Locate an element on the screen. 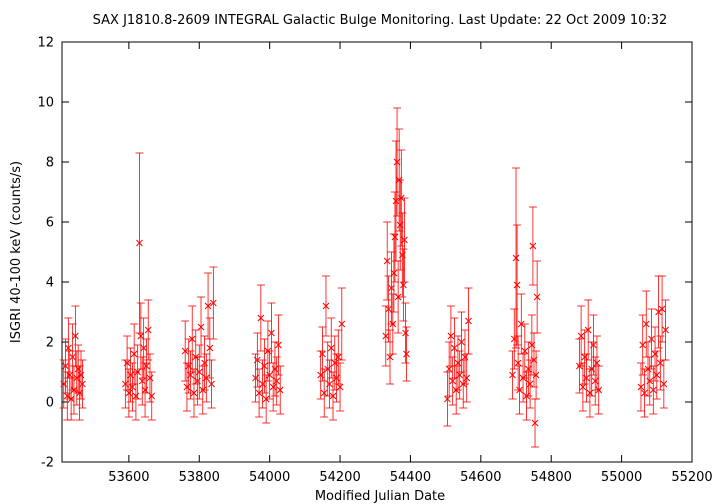 The width and height of the screenshot is (720, 504). x-tick-label: 54000 is located at coordinates (269, 477).